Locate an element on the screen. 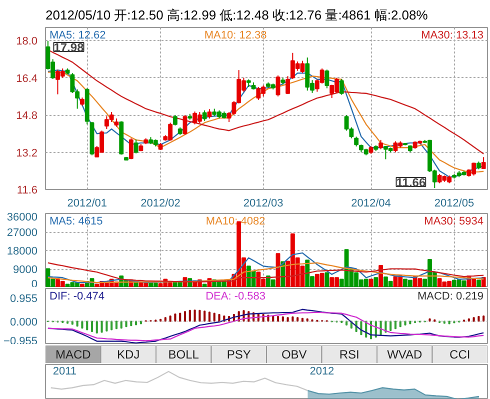 This screenshot has height=399, width=490. category-label: MACD is located at coordinates (73, 355).